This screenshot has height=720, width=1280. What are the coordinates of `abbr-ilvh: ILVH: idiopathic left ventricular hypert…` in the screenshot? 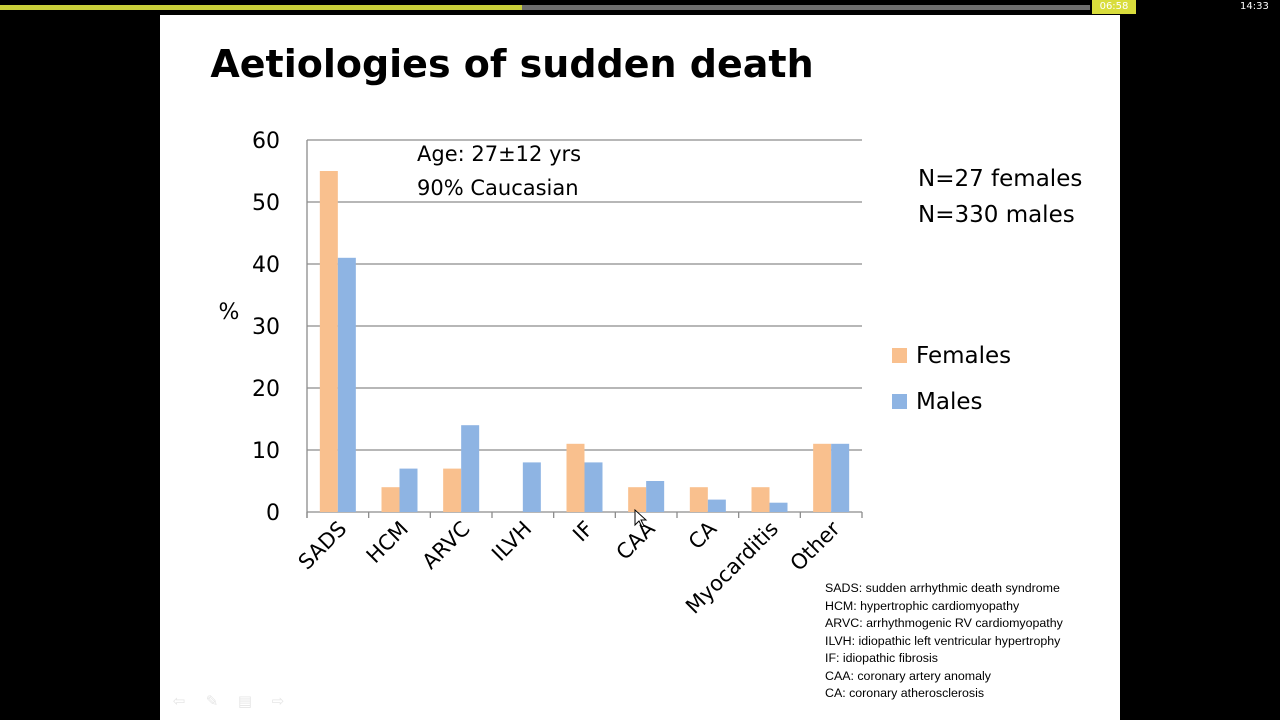 It's located at (943, 640).